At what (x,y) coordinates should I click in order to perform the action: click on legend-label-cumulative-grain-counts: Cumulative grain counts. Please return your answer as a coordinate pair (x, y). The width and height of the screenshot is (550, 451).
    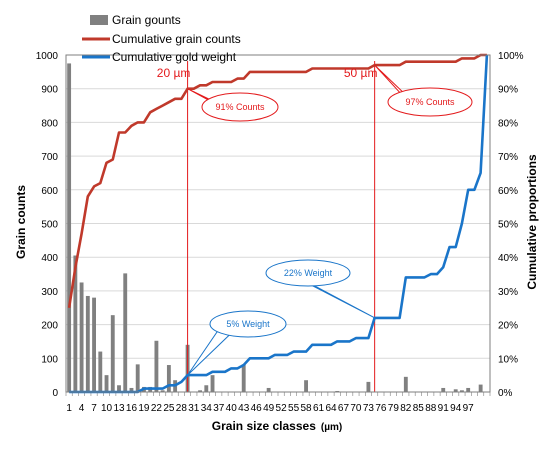
    Looking at the image, I should click on (176, 39).